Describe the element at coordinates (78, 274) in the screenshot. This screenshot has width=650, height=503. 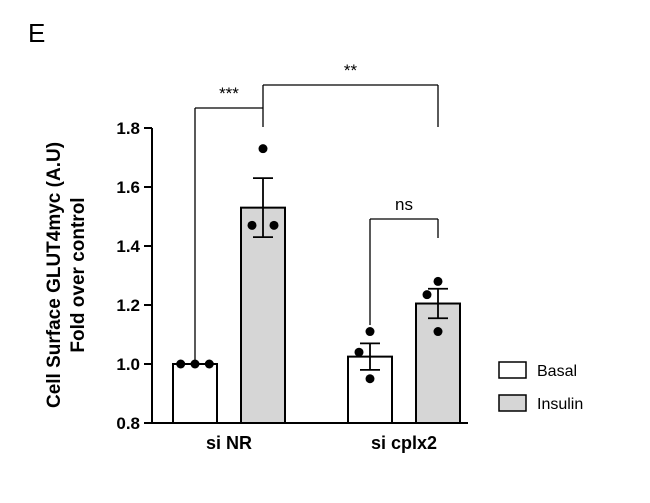
I see `y-axis-label-line-2: Fold over control` at that location.